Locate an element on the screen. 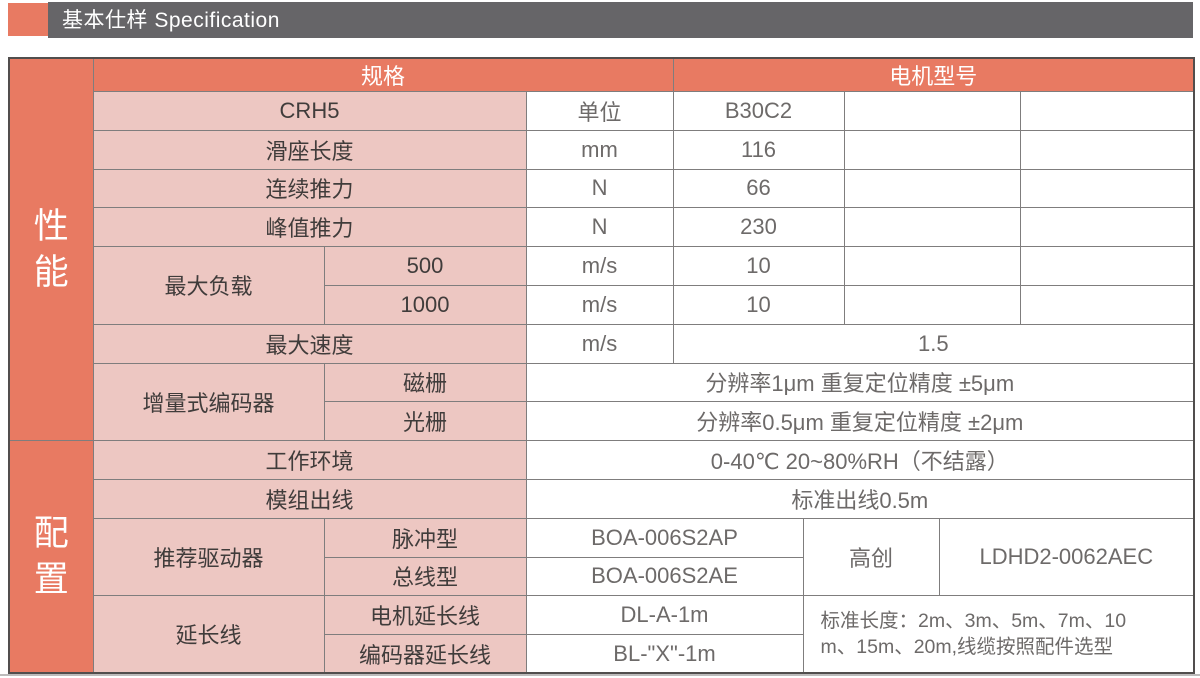 The image size is (1200, 678). value-cell: BL-"X"-1m is located at coordinates (664, 654).